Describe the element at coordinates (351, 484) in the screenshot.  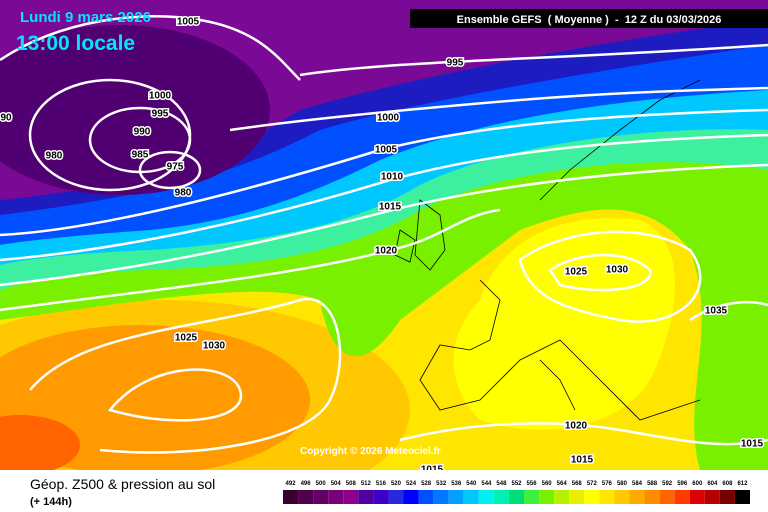
I see `legend-label: 508` at that location.